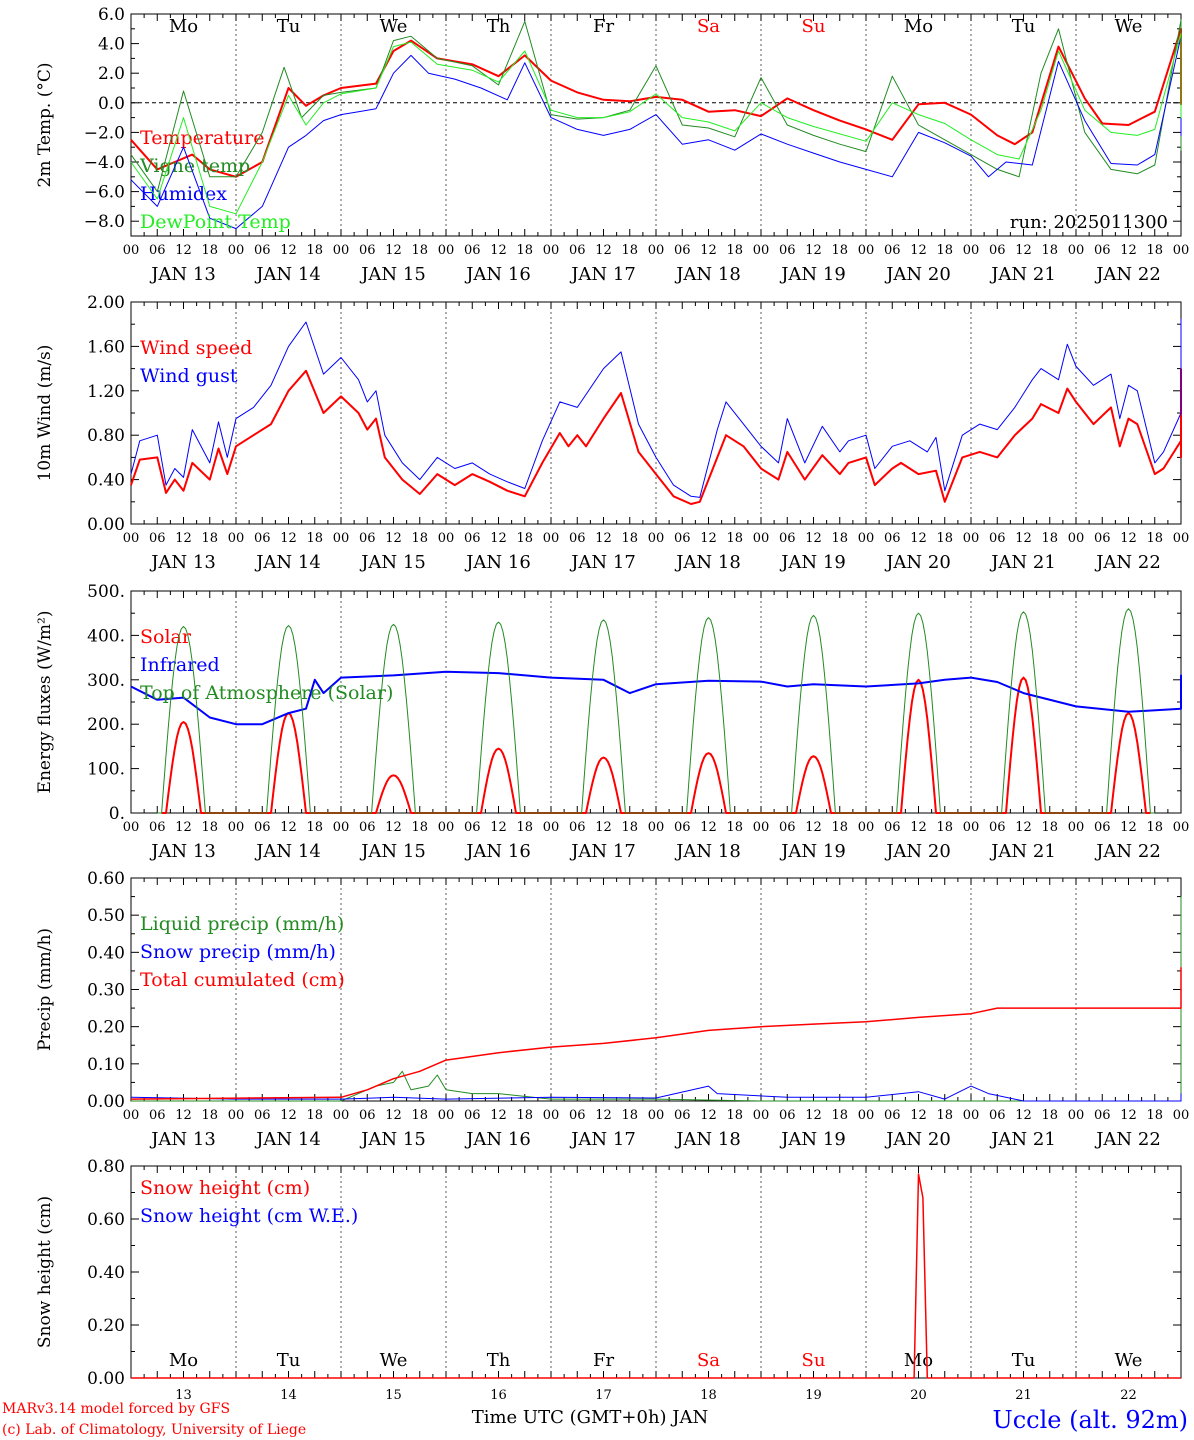 The width and height of the screenshot is (1194, 1440). What do you see at coordinates (111, 74) in the screenshot?
I see `y-tick-label: 2.0` at bounding box center [111, 74].